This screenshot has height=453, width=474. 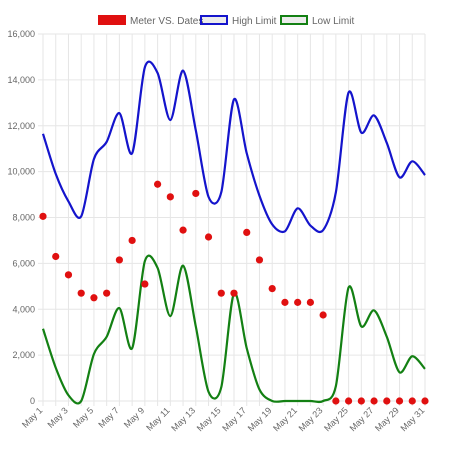 I want to click on x-tick-label: May 13, so click(x=183, y=419).